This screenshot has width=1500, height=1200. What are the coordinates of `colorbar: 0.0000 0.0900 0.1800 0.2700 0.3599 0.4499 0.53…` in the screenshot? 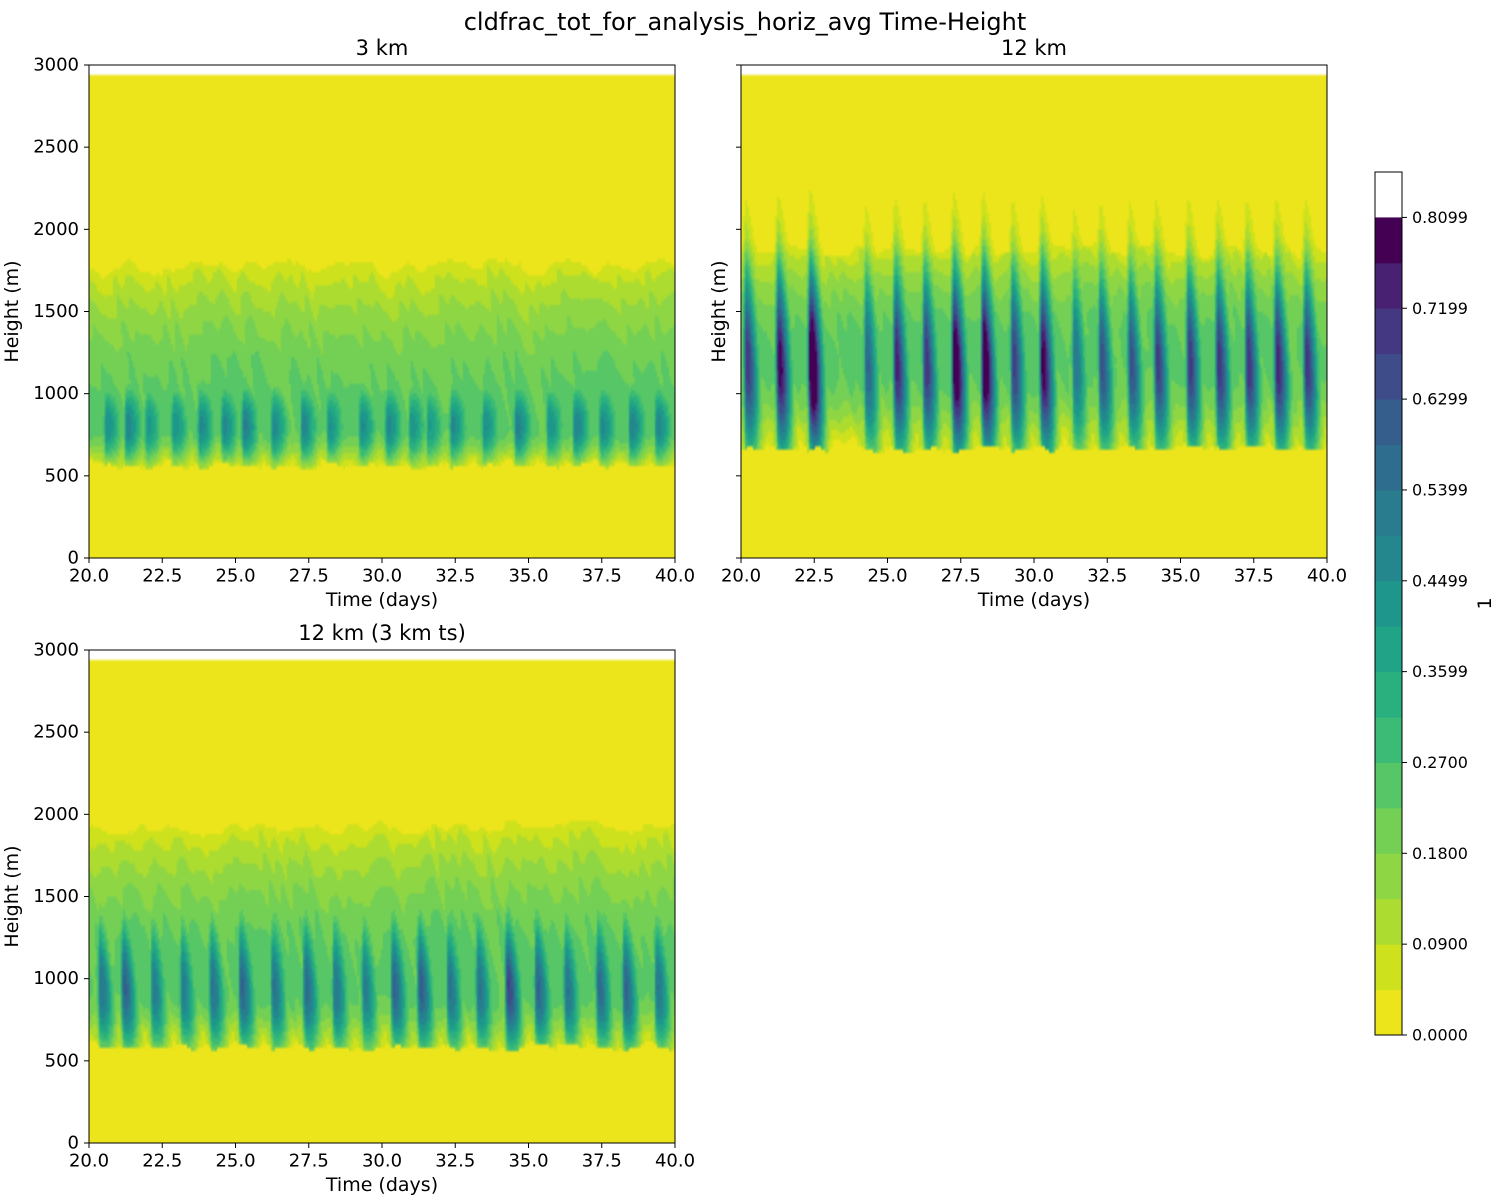 It's located at (1435, 608).